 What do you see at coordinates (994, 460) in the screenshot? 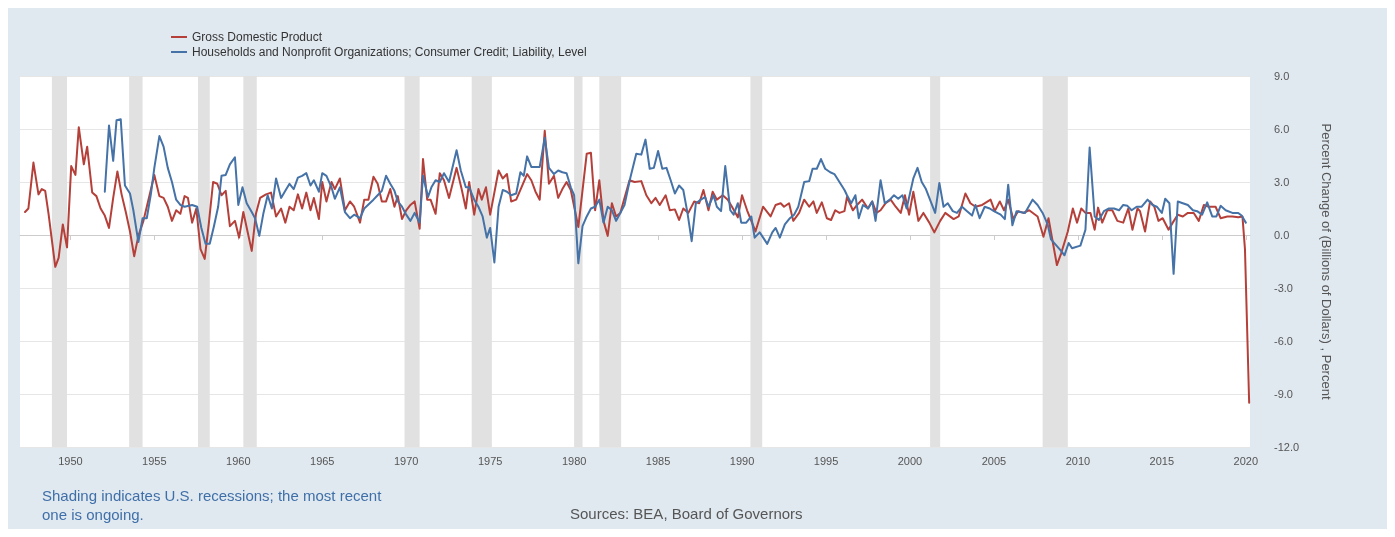
I see `x-tick-label: 2005` at bounding box center [994, 460].